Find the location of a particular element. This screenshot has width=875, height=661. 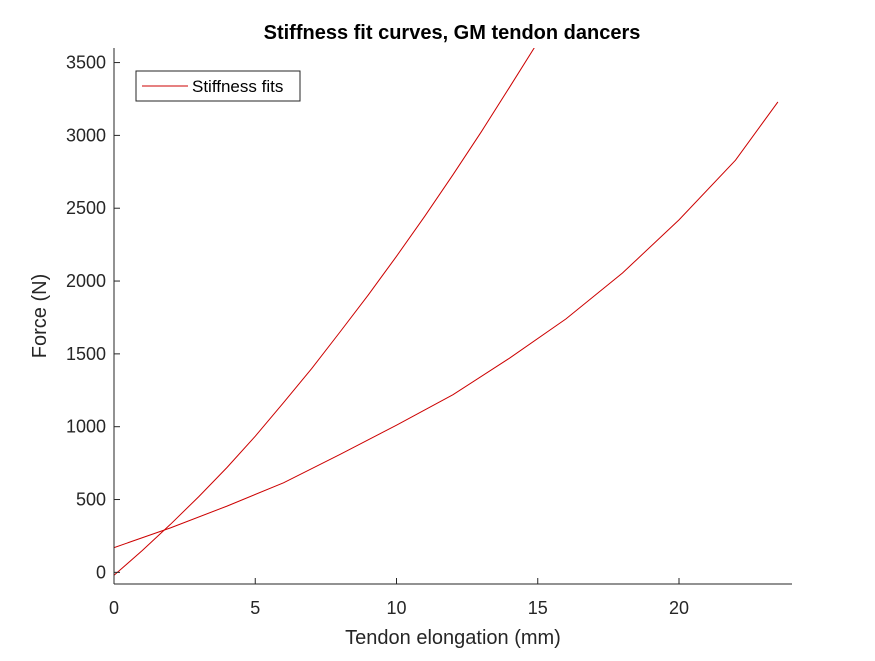

x-tick-label: 15 is located at coordinates (538, 608).